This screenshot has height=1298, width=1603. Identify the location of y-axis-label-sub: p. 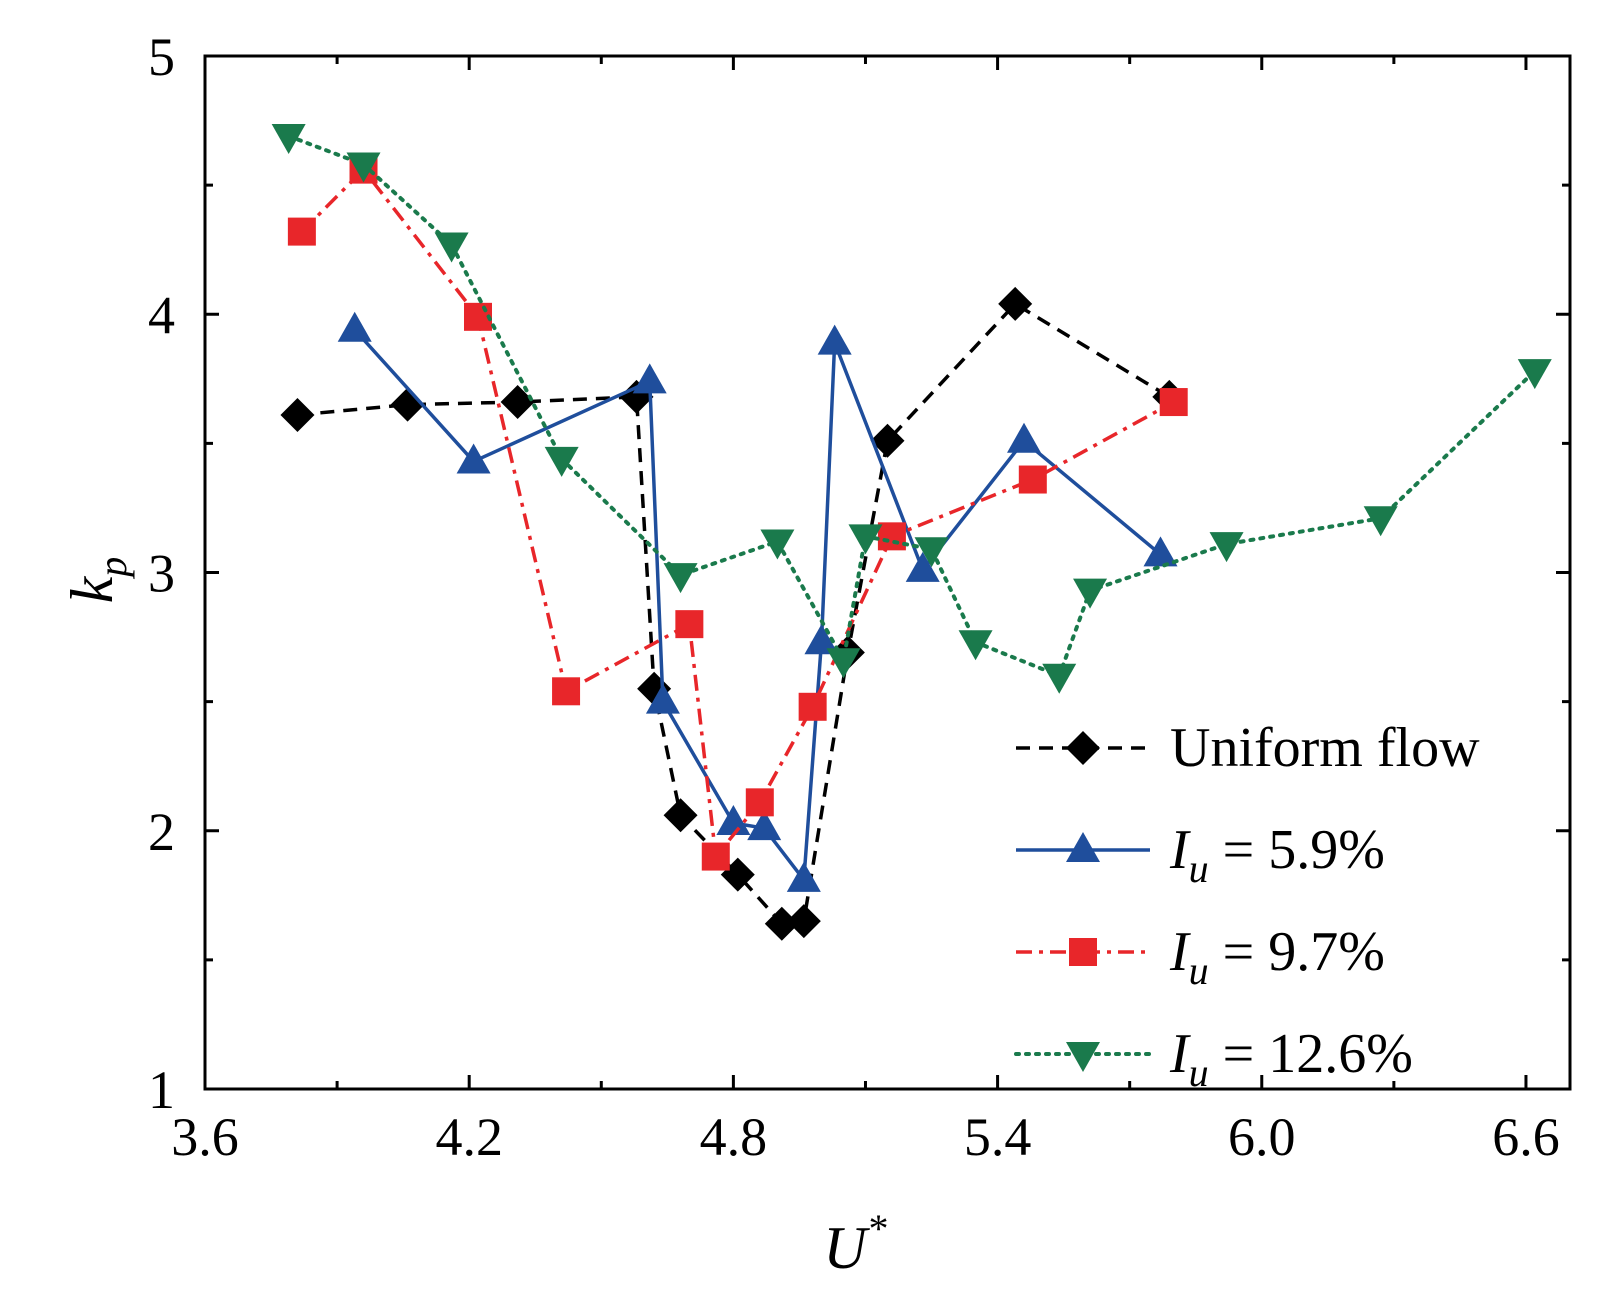
(112, 568).